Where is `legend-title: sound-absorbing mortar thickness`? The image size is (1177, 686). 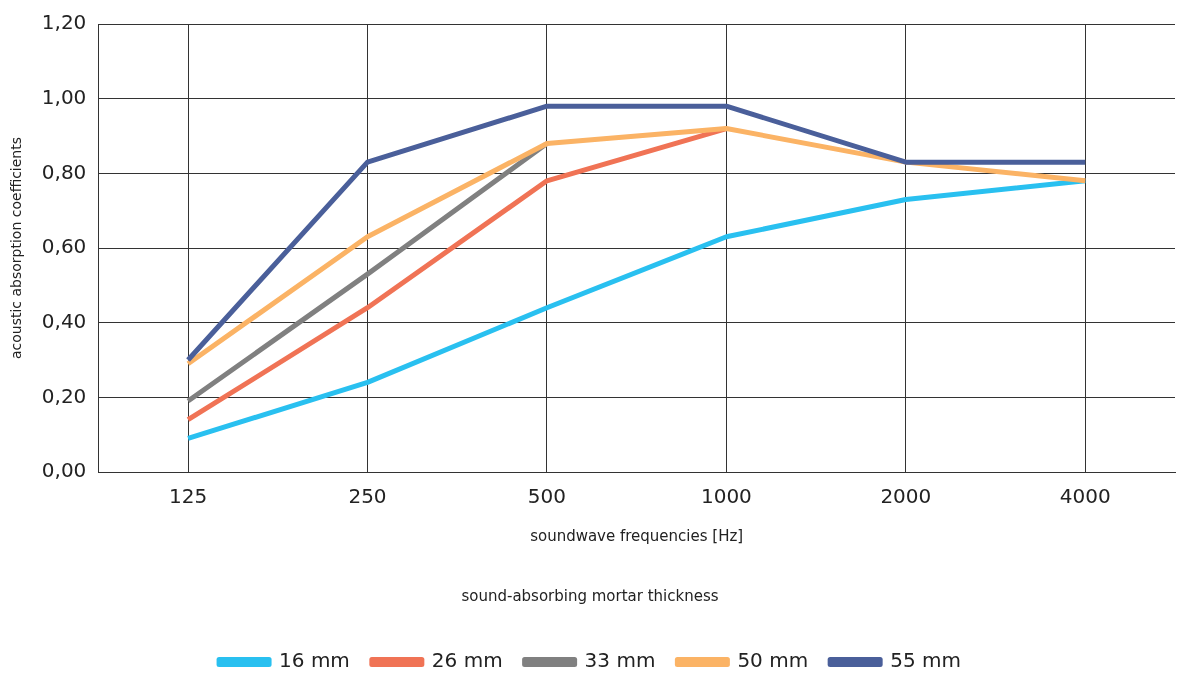
legend-title: sound-absorbing mortar thickness is located at coordinates (590, 596).